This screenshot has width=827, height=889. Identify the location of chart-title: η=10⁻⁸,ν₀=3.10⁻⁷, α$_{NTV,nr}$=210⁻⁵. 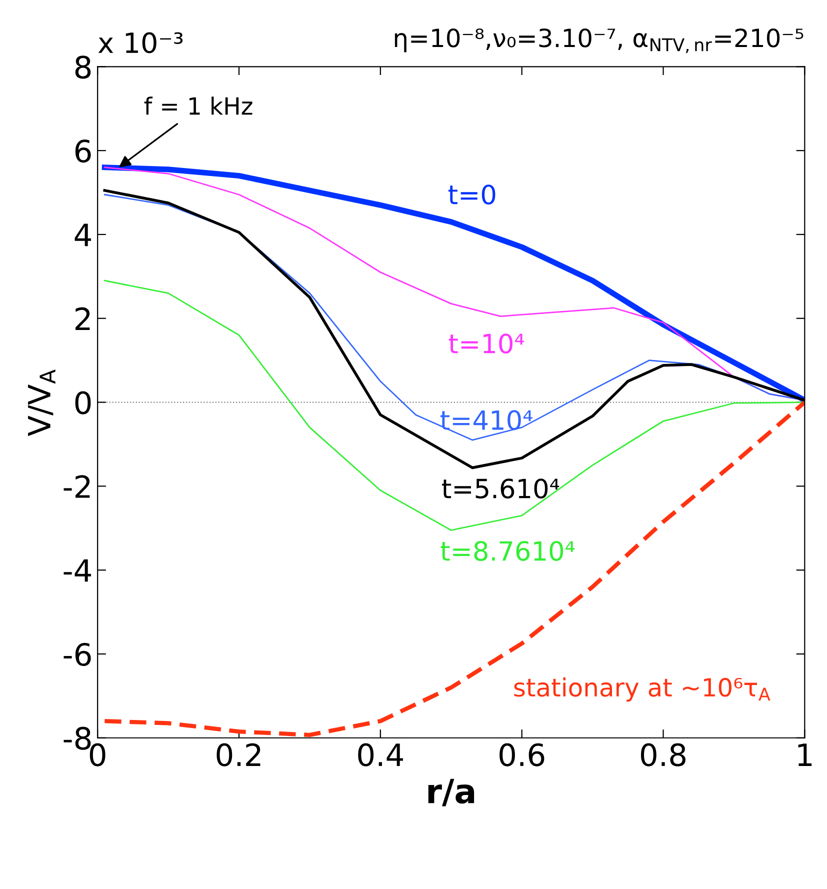
(599, 41).